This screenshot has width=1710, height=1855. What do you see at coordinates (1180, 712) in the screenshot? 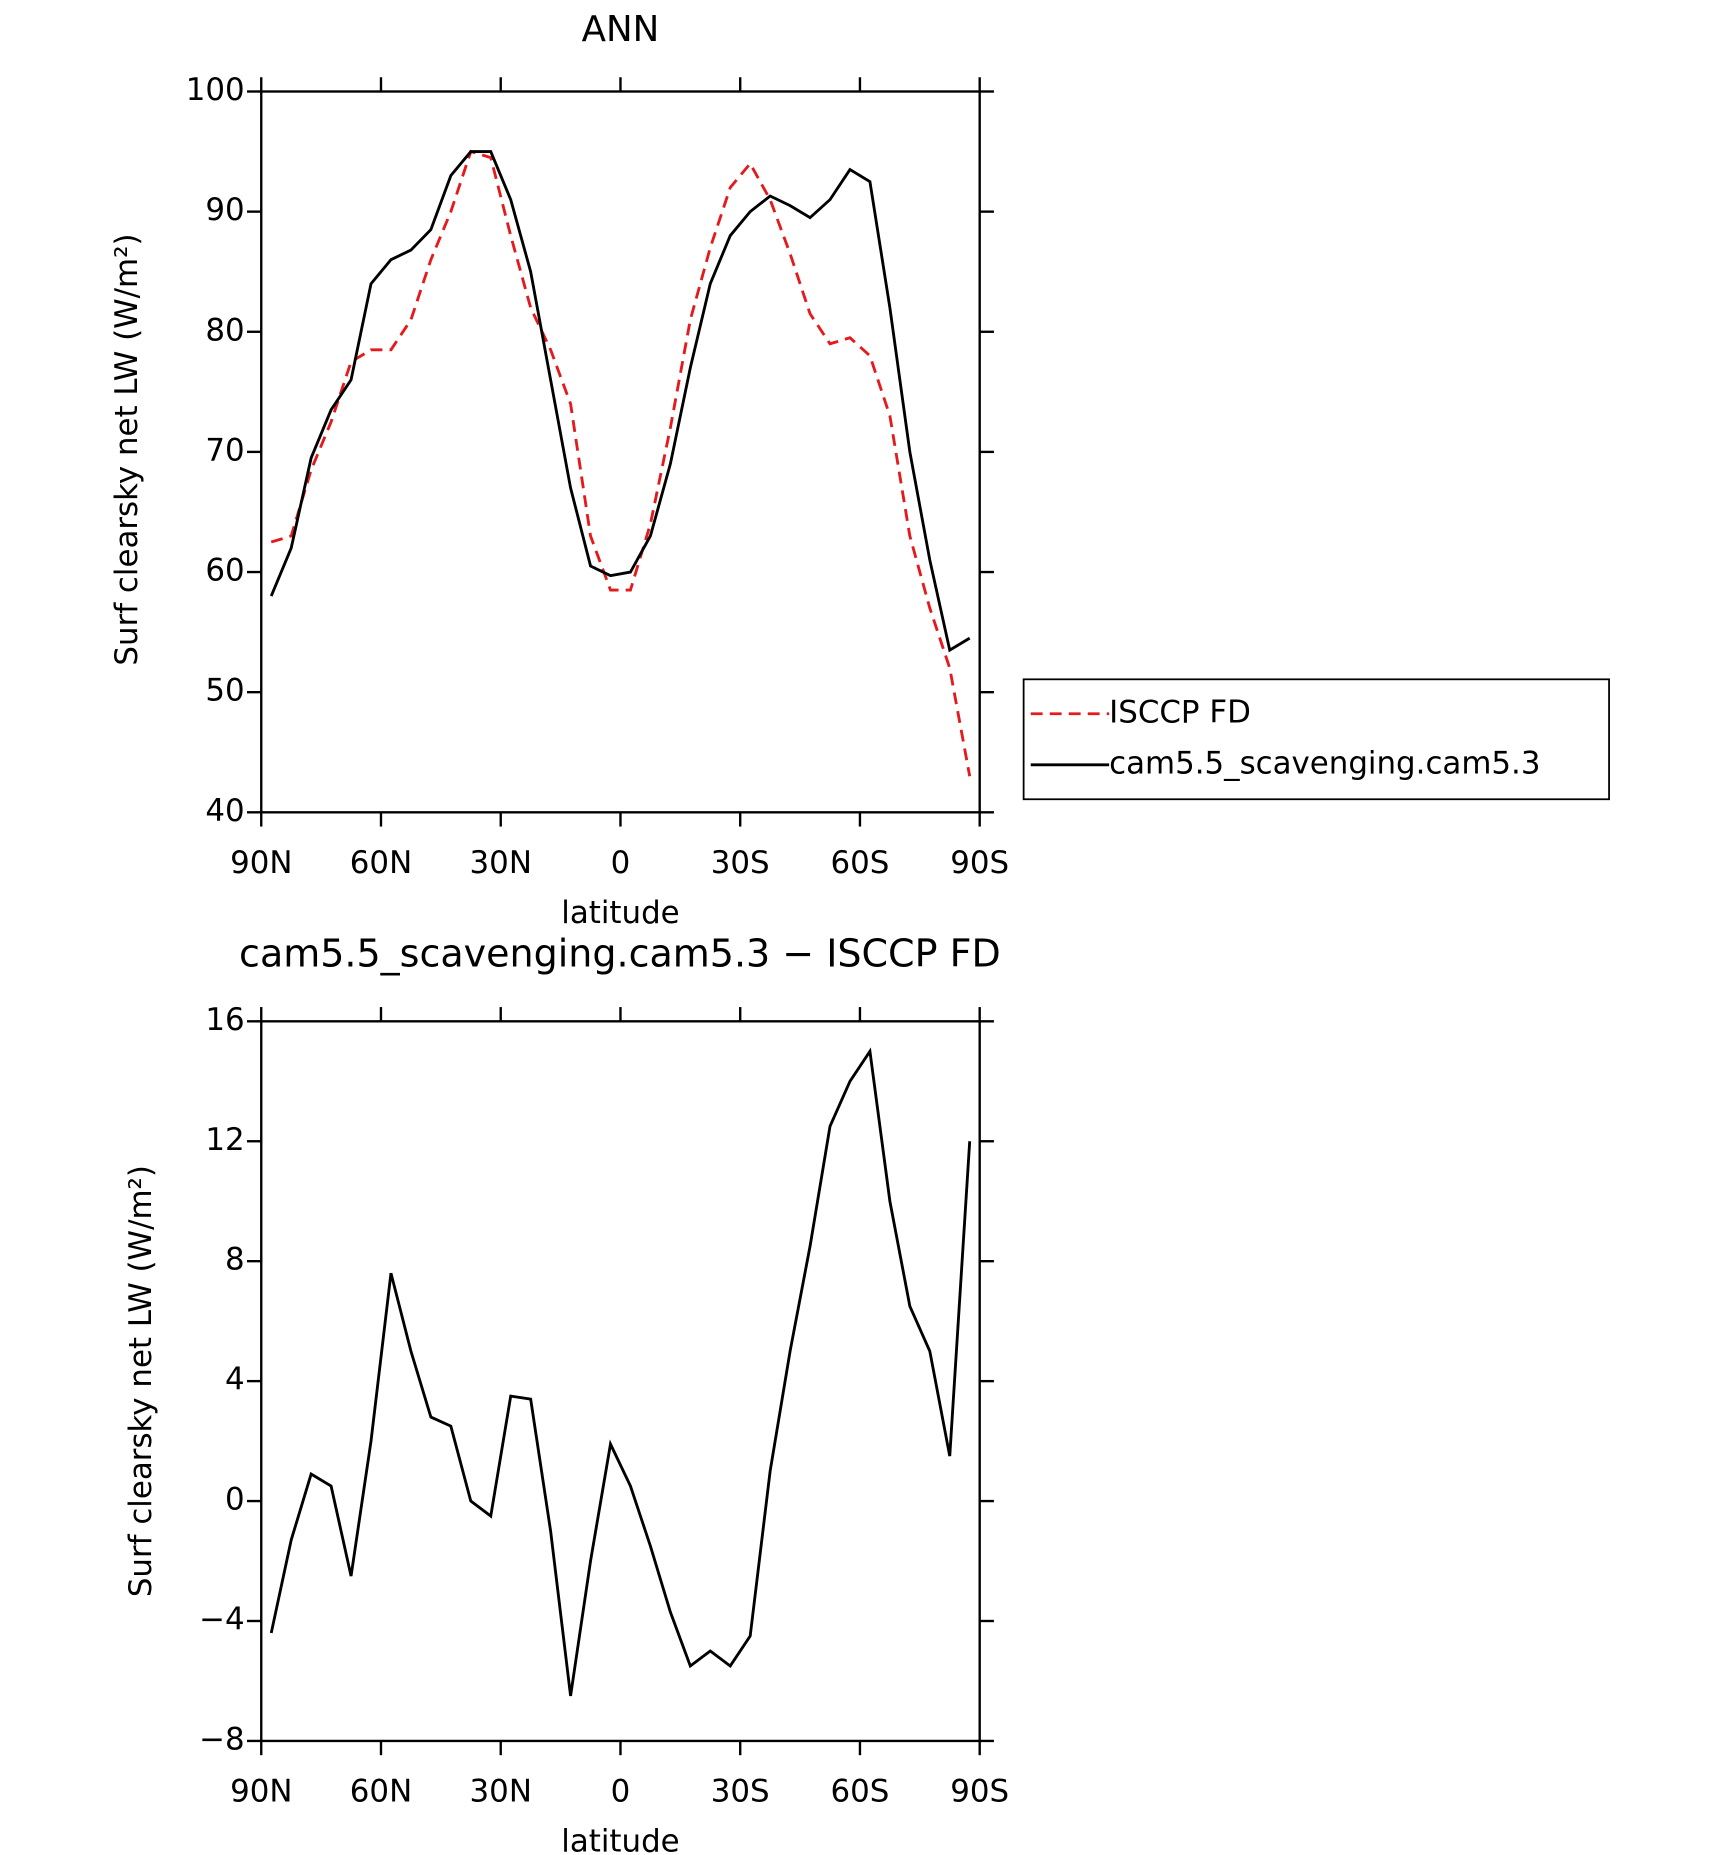
I see `legend-label: ISCCP FD` at bounding box center [1180, 712].